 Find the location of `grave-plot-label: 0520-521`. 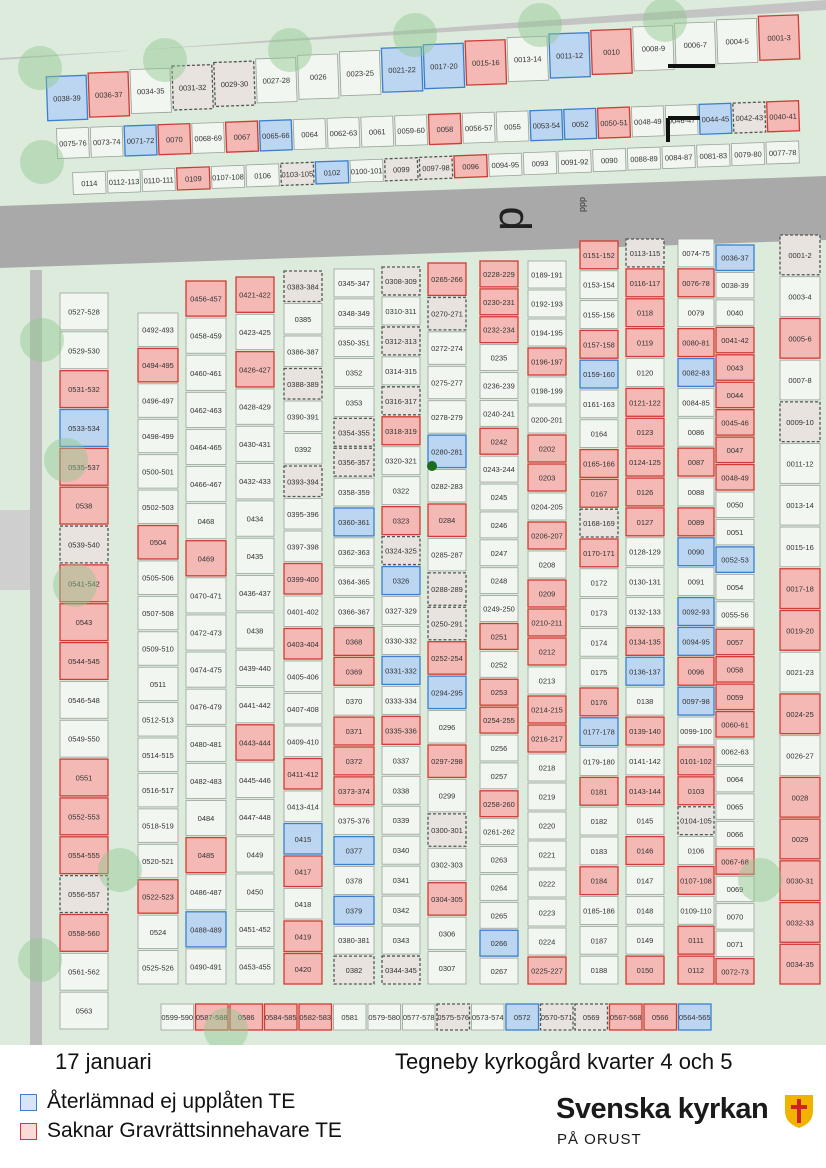

grave-plot-label: 0520-521 is located at coordinates (158, 861).